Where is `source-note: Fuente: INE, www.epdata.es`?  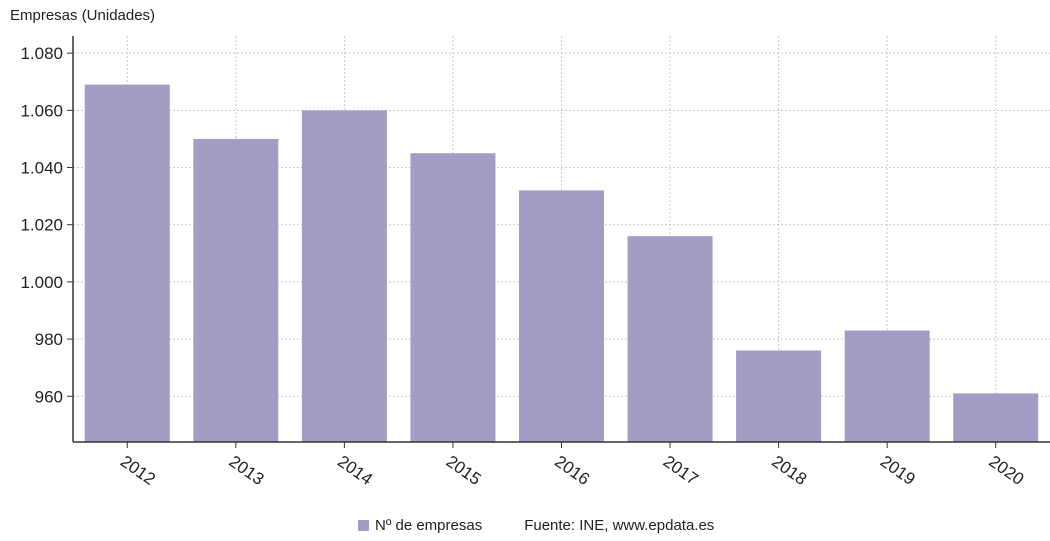 source-note: Fuente: INE, www.epdata.es is located at coordinates (619, 525).